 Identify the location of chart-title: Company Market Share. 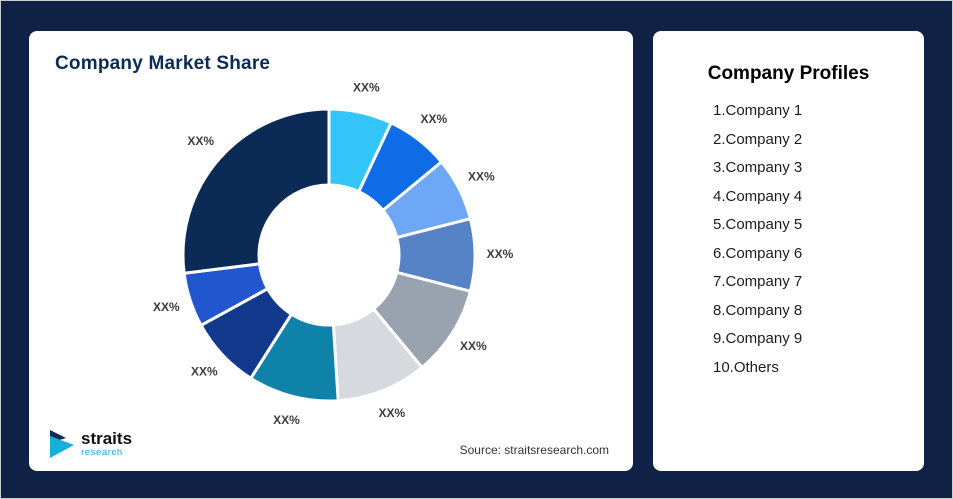
(163, 63).